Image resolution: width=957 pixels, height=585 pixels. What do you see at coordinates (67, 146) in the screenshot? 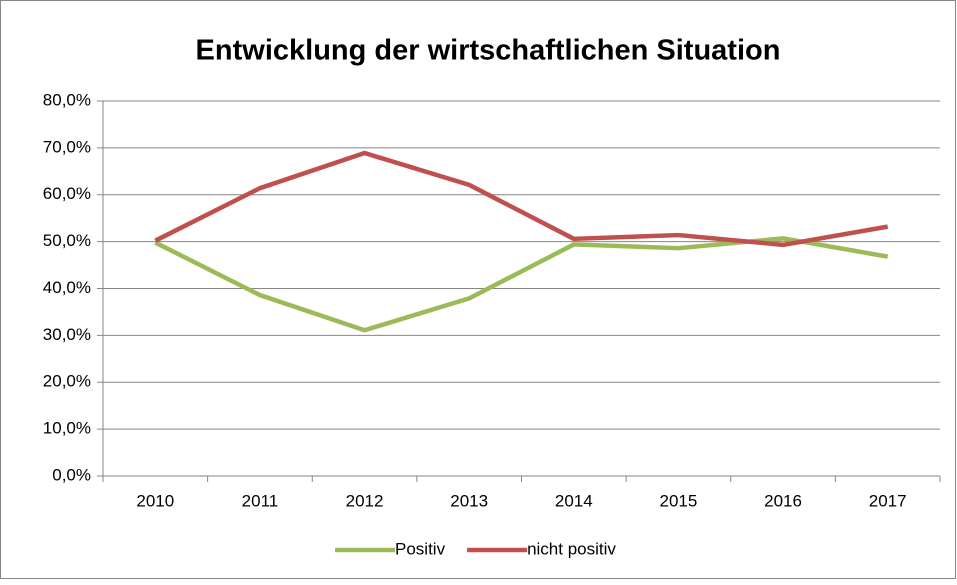
I see `y-tick-label: 70,0%` at bounding box center [67, 146].